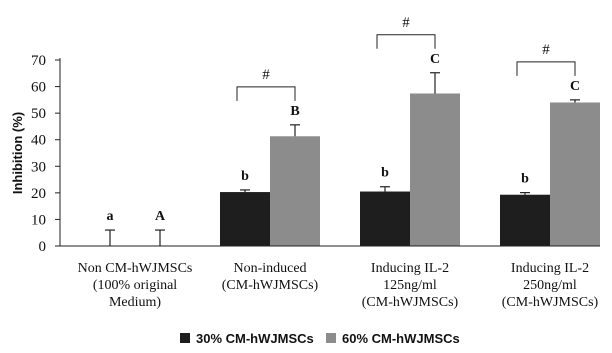 Image resolution: width=612 pixels, height=353 pixels. I want to click on significance-letter: B, so click(294, 111).